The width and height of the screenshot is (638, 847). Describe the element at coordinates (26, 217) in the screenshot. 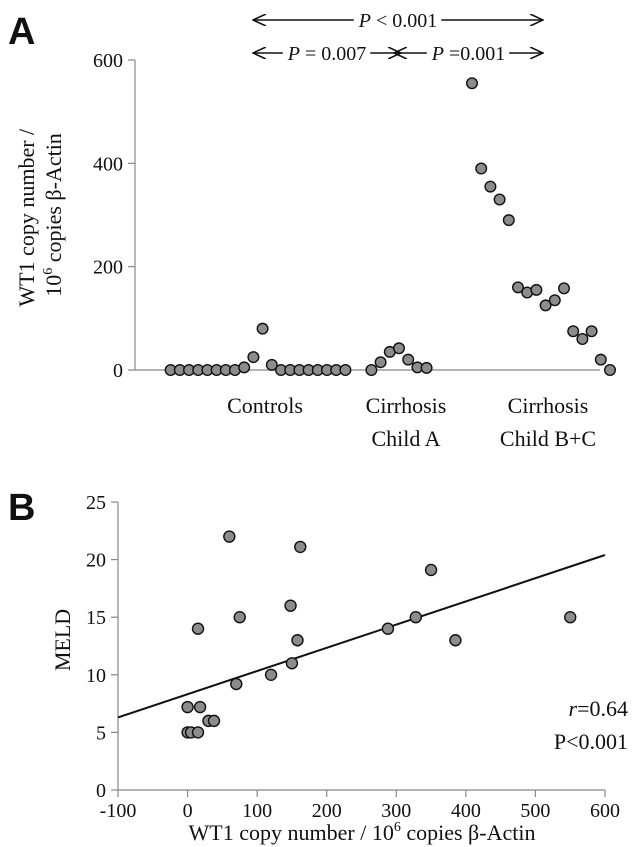

I see `panel-a-y-axis-label-line1: WT1 copy number /` at that location.